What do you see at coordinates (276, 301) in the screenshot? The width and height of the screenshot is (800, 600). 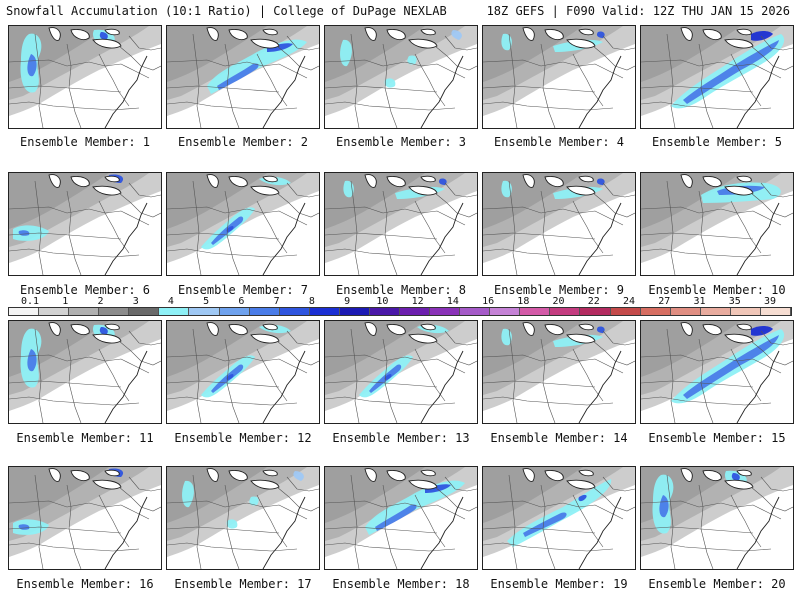 I see `legend-tick-label: 7` at bounding box center [276, 301].